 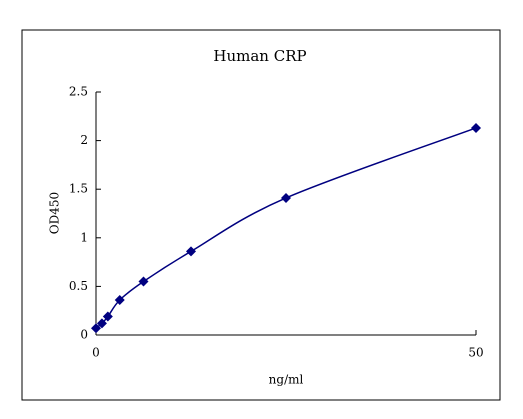 What do you see at coordinates (78, 92) in the screenshot?
I see `y-tick-label: 2.5` at bounding box center [78, 92].